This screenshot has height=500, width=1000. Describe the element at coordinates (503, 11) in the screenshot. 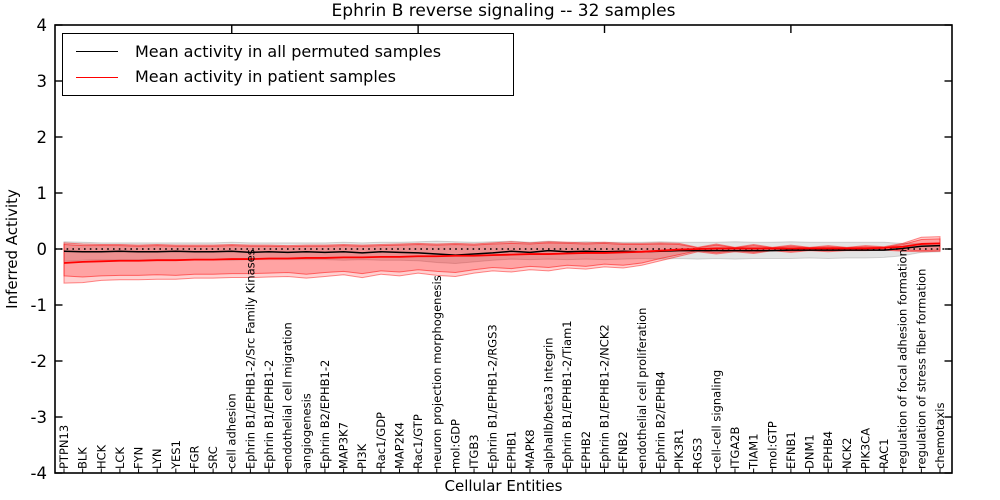

I see `chart-title: Ephrin B reverse signaling -- 32 samples` at that location.